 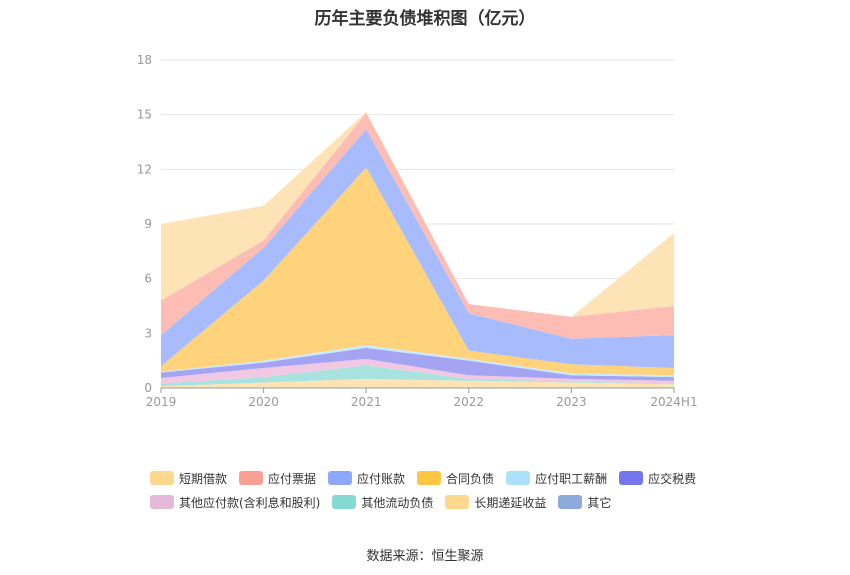 What do you see at coordinates (673, 402) in the screenshot?
I see `x-tick-label: 2024H1` at bounding box center [673, 402].